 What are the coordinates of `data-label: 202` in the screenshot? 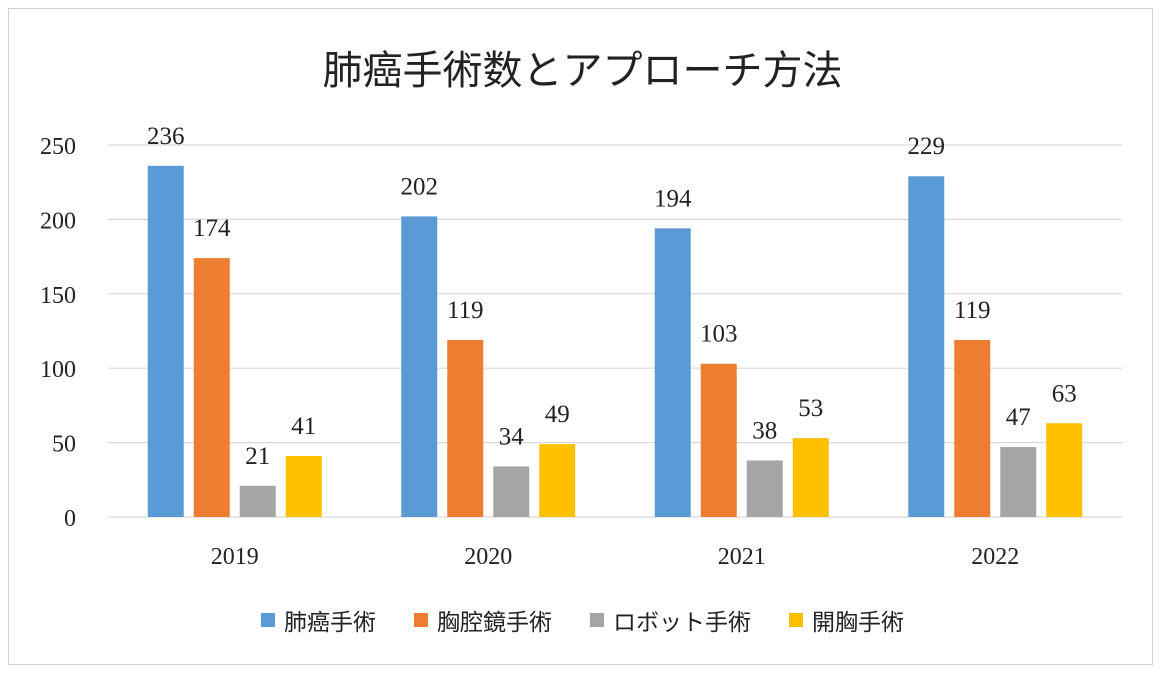 It's located at (420, 186).